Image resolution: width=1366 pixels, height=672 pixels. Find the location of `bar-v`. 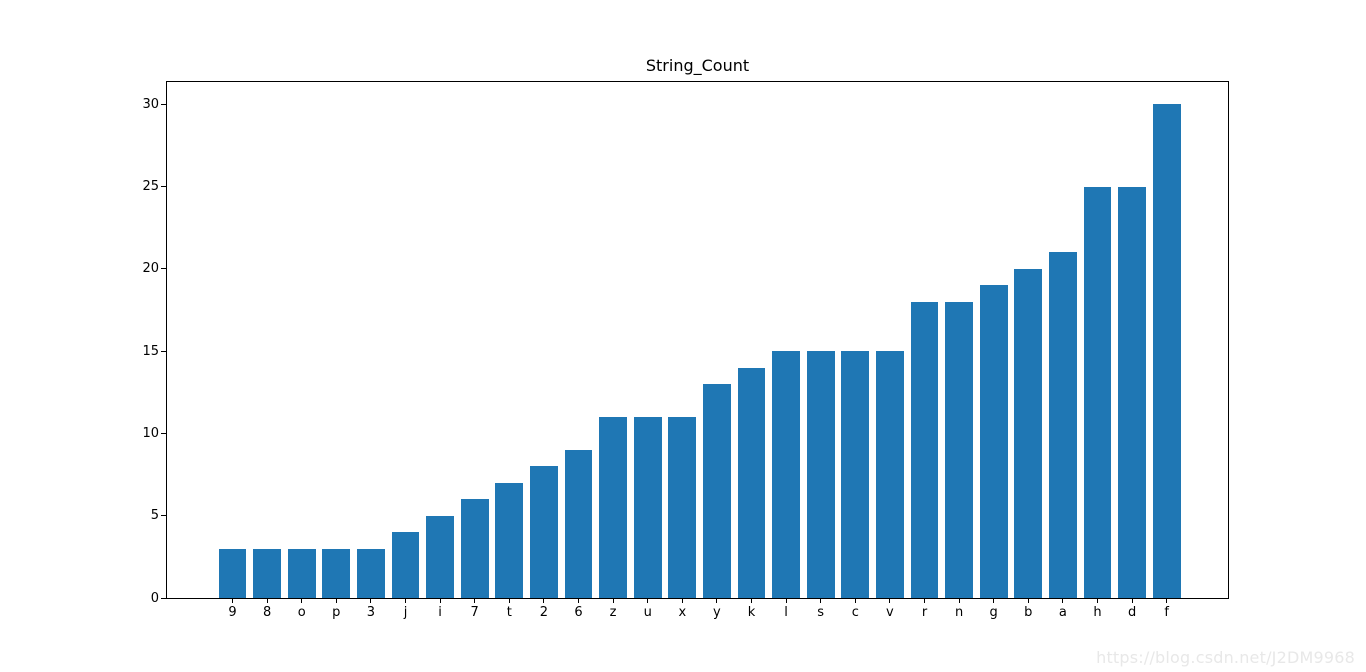

bar-v is located at coordinates (890, 474).